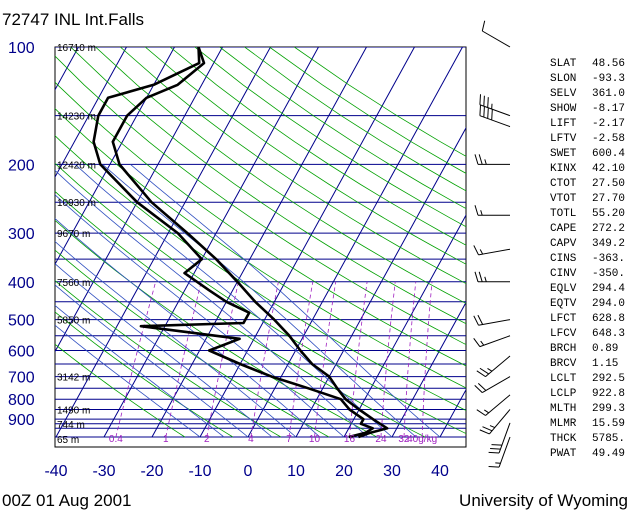 This screenshot has height=512, width=640. What do you see at coordinates (21, 48) in the screenshot?
I see `pressure-tick-label: 100` at bounding box center [21, 48].